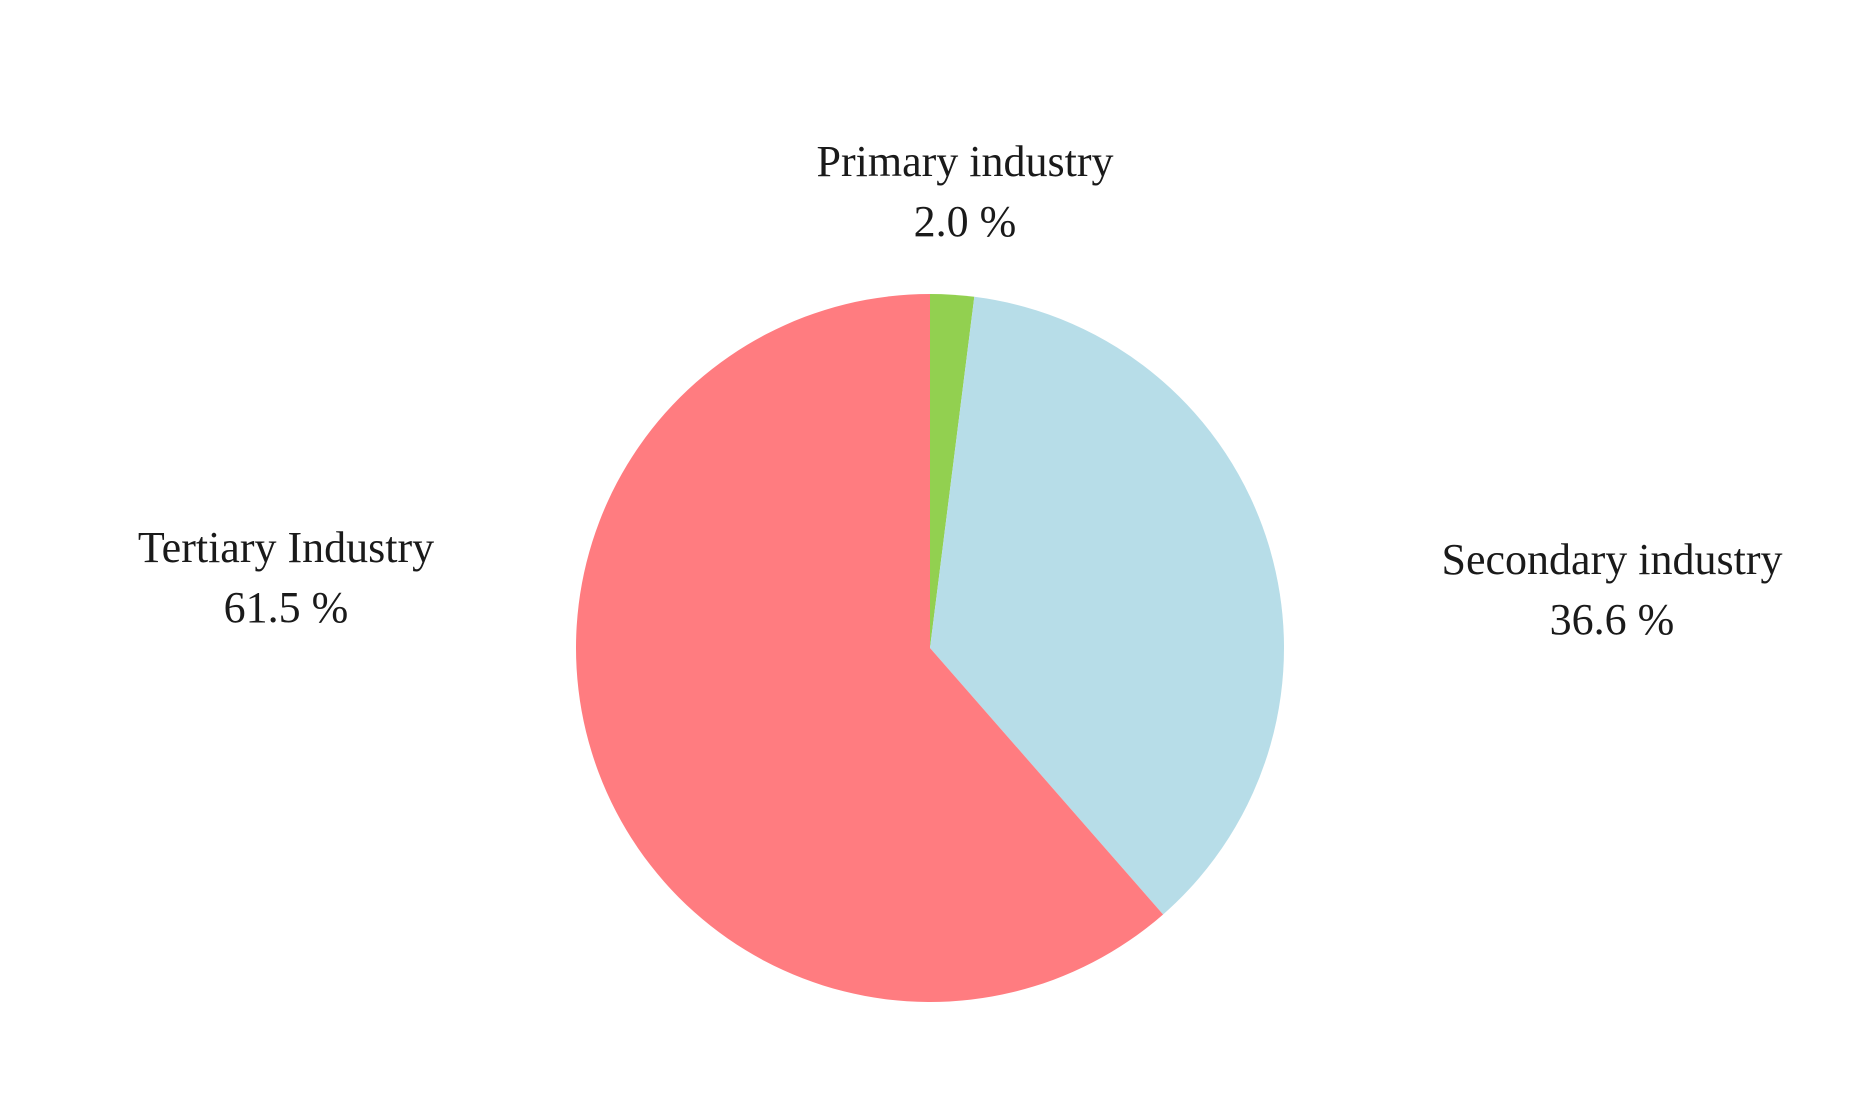 The height and width of the screenshot is (1112, 1872). Describe the element at coordinates (1612, 589) in the screenshot. I see `secondary-industry-label: Secondary industry 36.6 %` at that location.